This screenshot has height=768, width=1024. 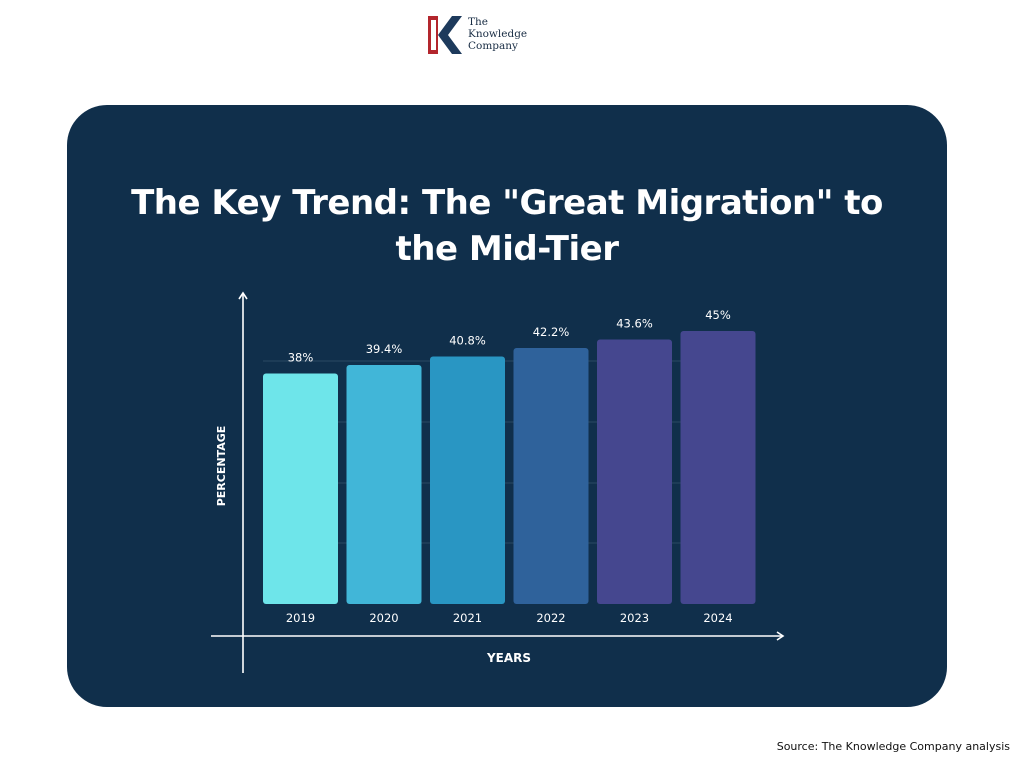 What do you see at coordinates (718, 467) in the screenshot?
I see `bar-2024` at bounding box center [718, 467].